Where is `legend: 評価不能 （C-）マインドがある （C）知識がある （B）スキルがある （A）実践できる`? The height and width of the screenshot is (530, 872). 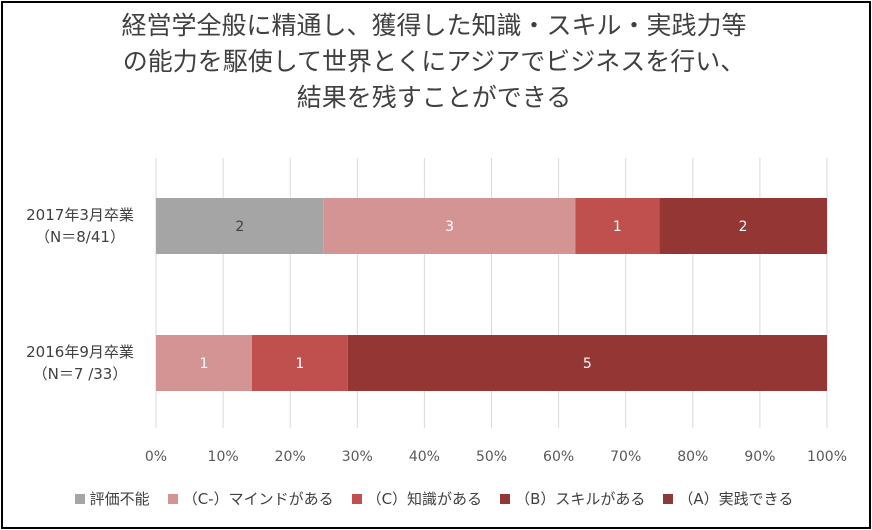 legend: 評価不能 （C-）マインドがある （C）知識がある （B）スキルがある （A）実践できる is located at coordinates (434, 498).